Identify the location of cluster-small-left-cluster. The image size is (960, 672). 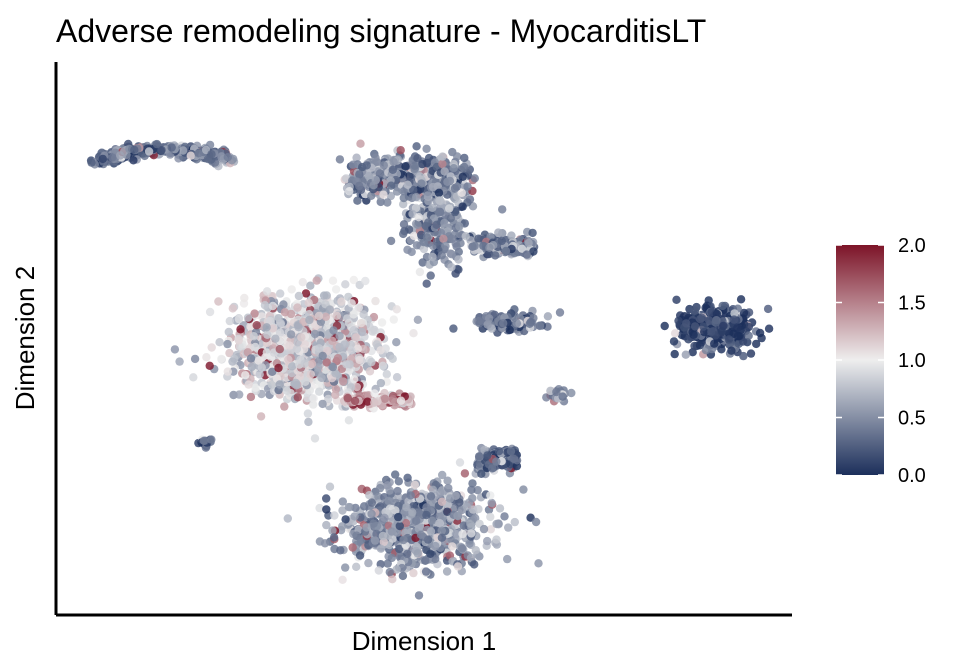
(205, 443).